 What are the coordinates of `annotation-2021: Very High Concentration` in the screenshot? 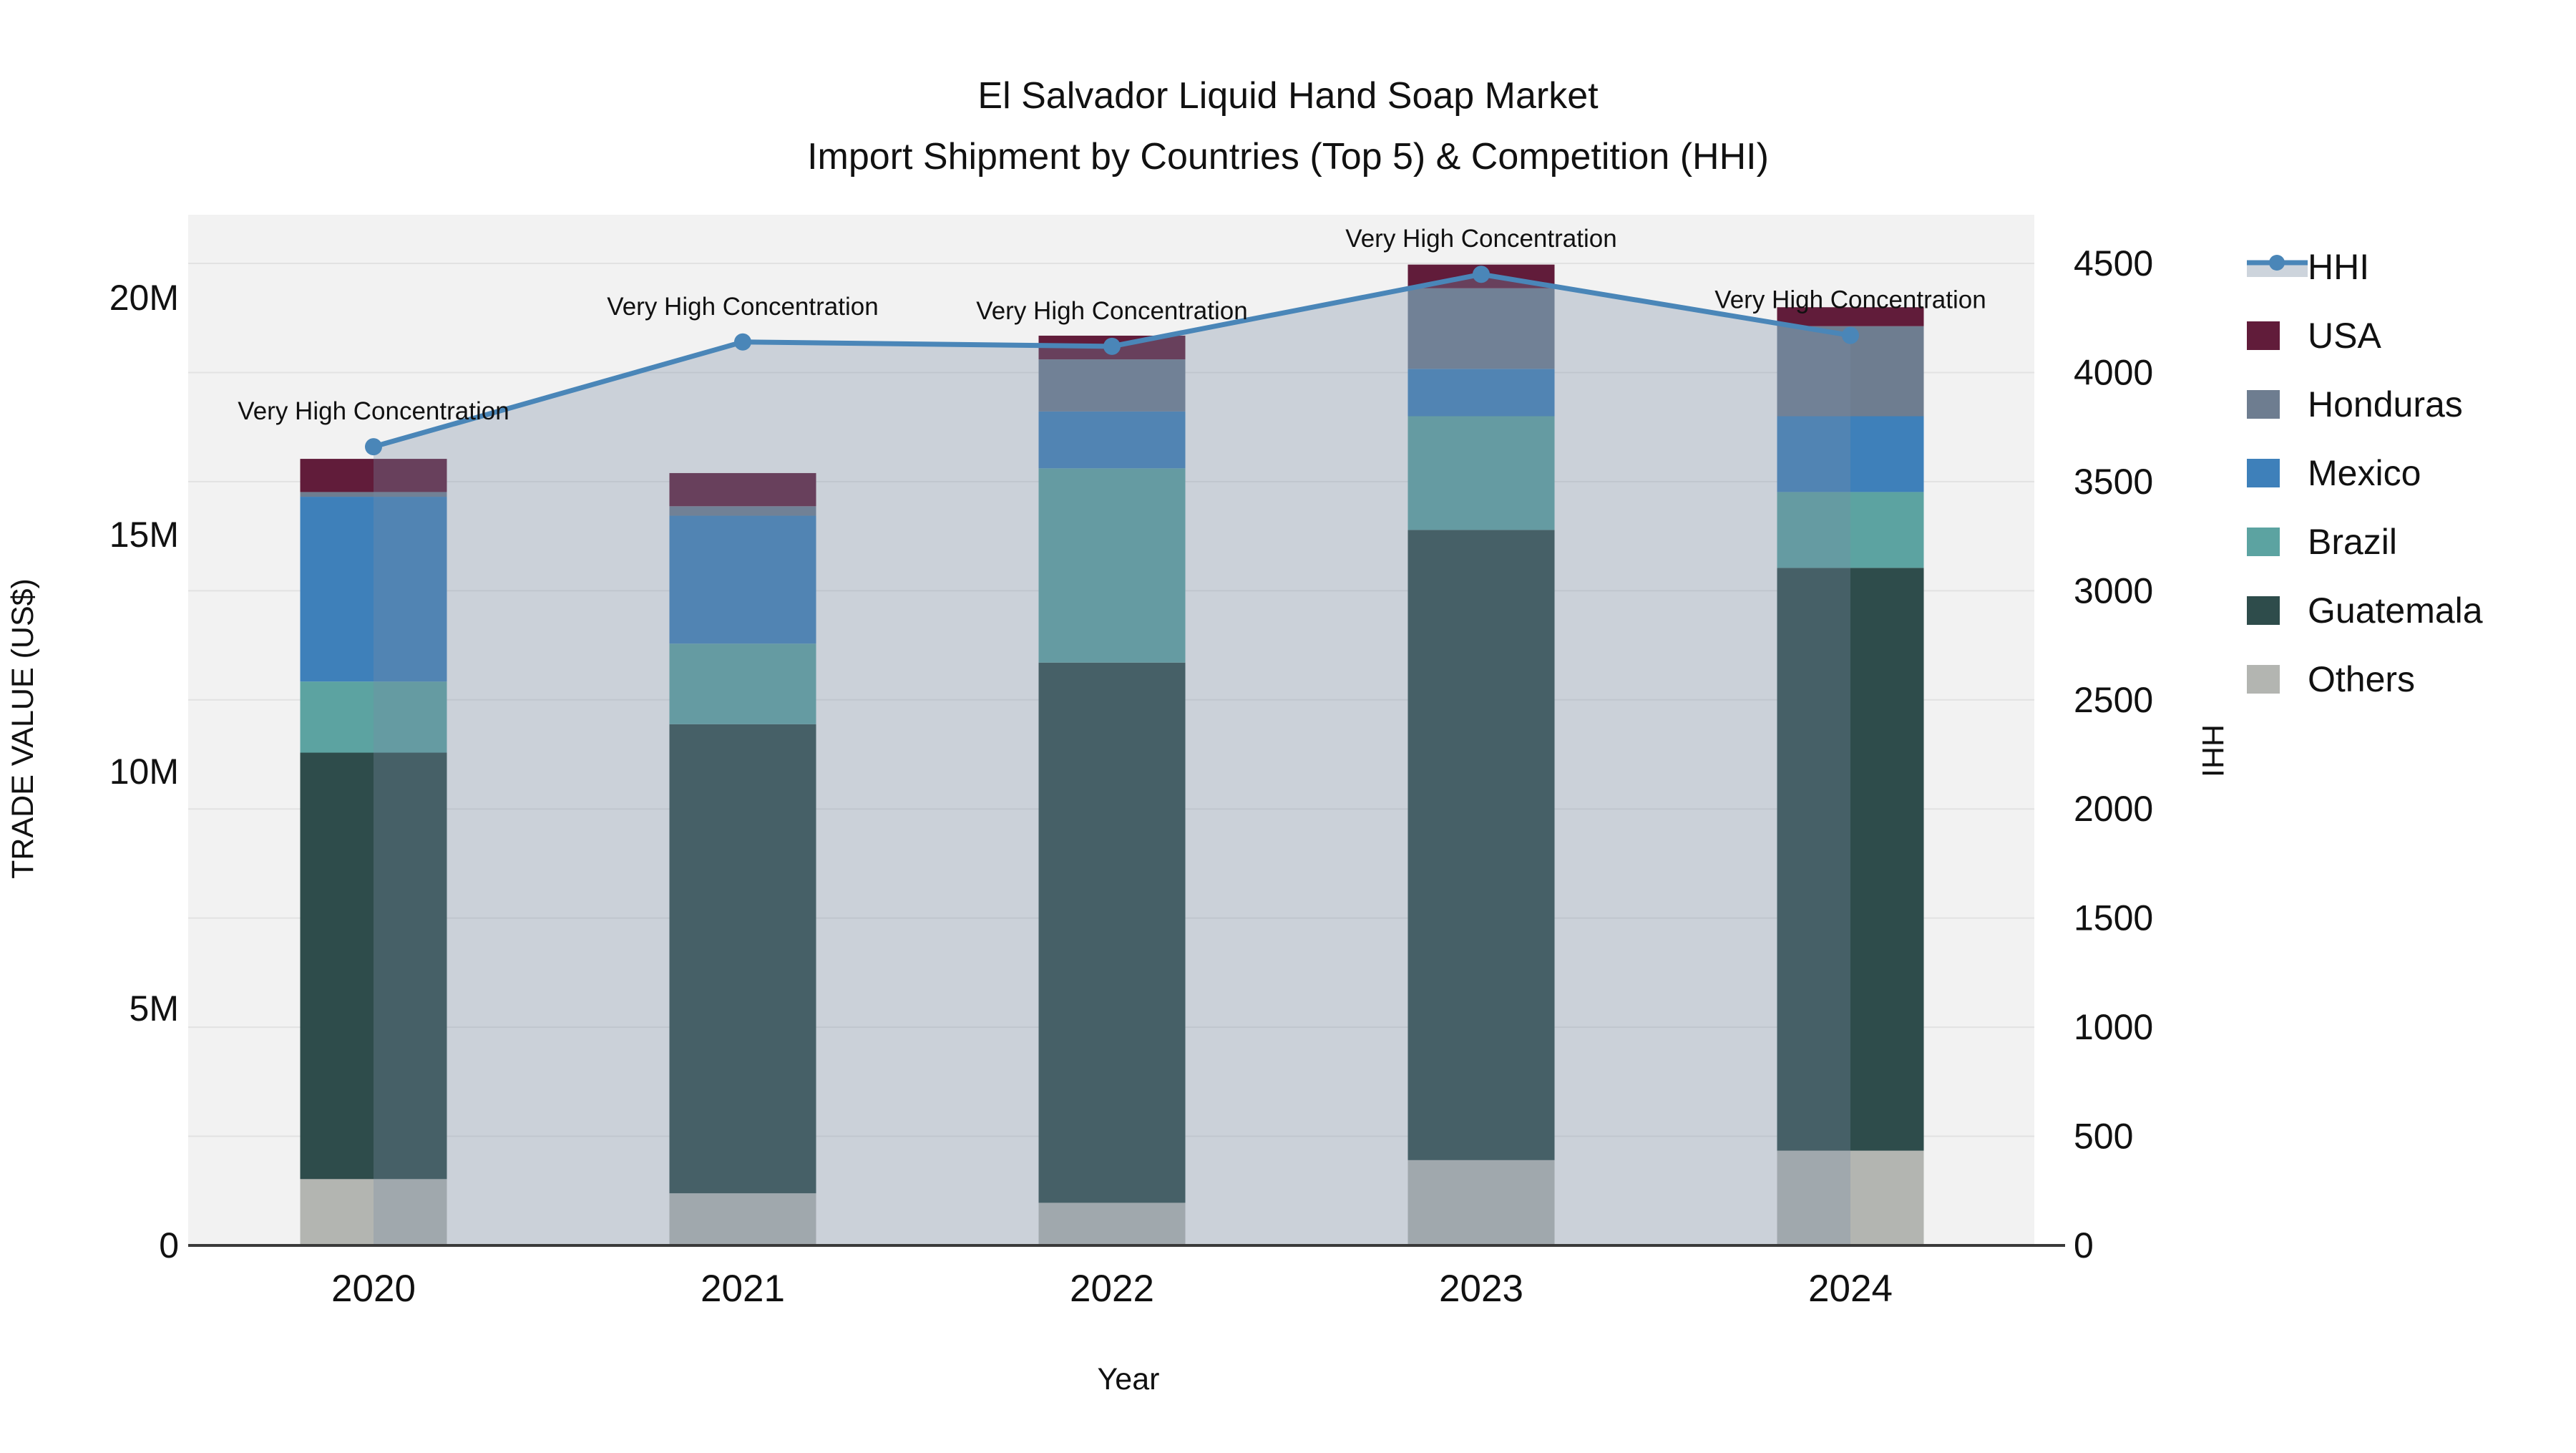 It's located at (742, 307).